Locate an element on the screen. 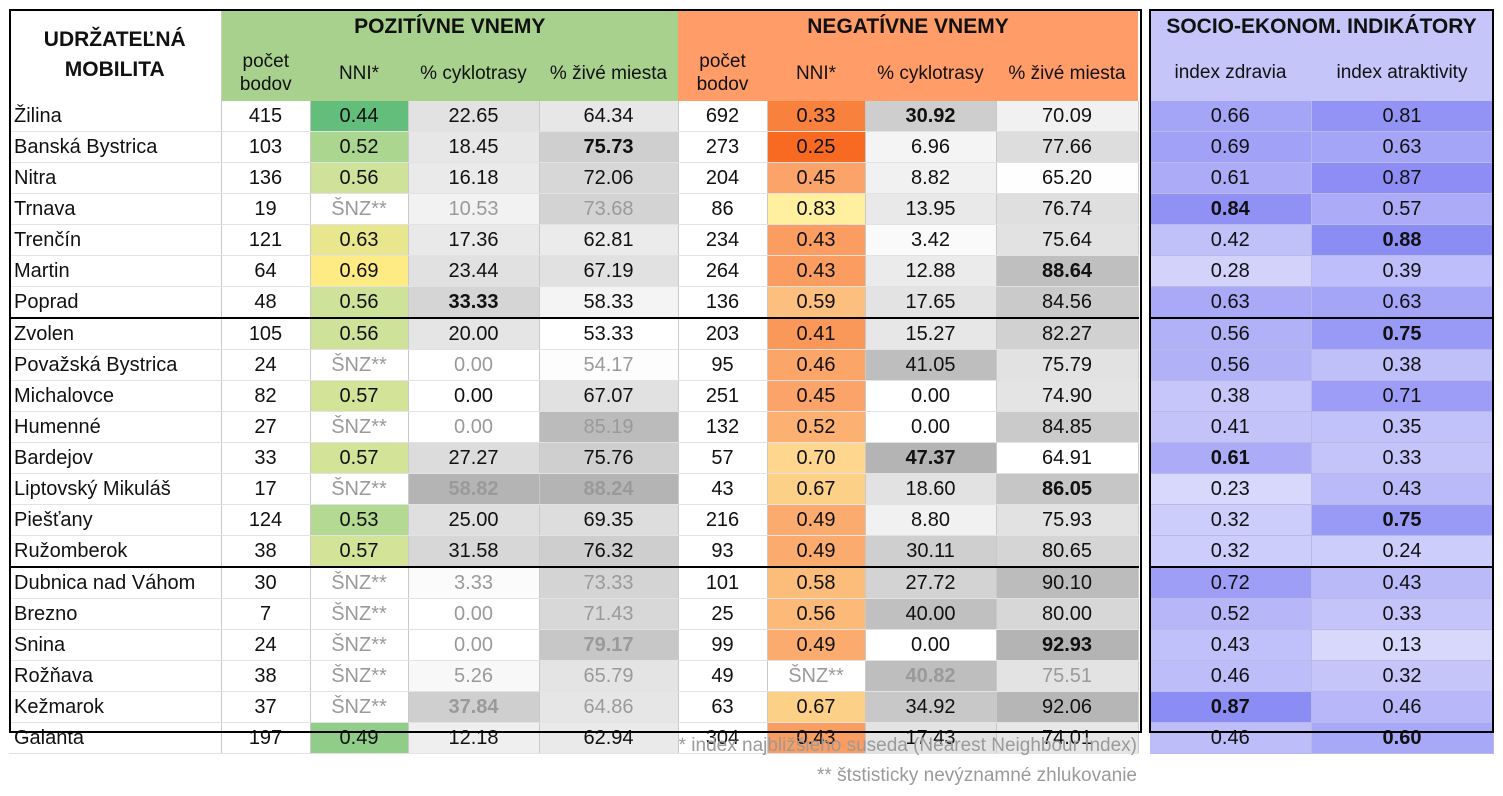 Image resolution: width=1503 pixels, height=796 pixels. positive-cycle-pct: 3.33 is located at coordinates (474, 582).